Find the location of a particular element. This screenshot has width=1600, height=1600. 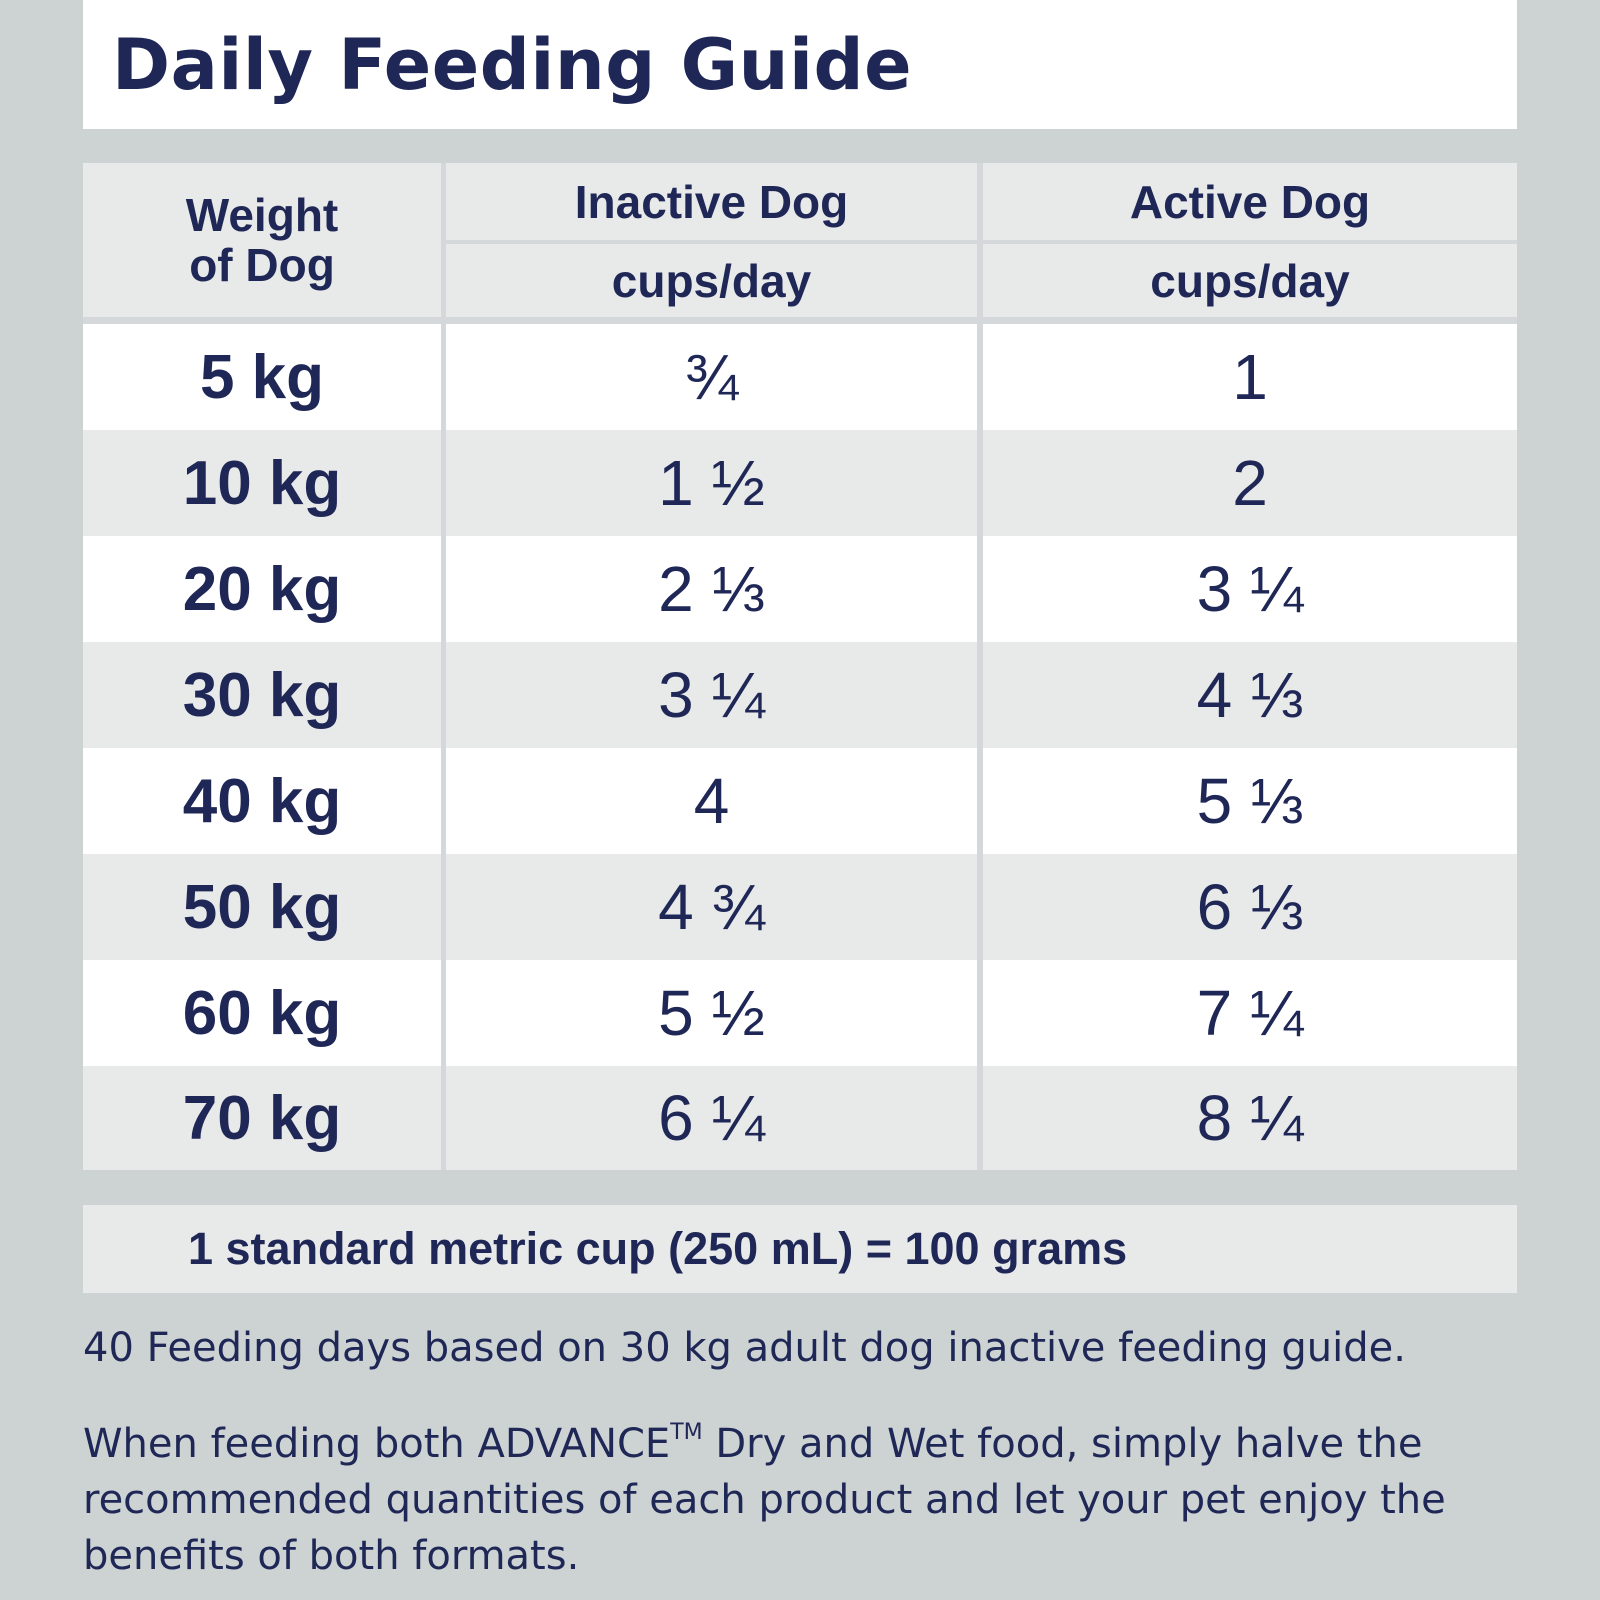

row-3-weight: 20 kg is located at coordinates (262, 589).